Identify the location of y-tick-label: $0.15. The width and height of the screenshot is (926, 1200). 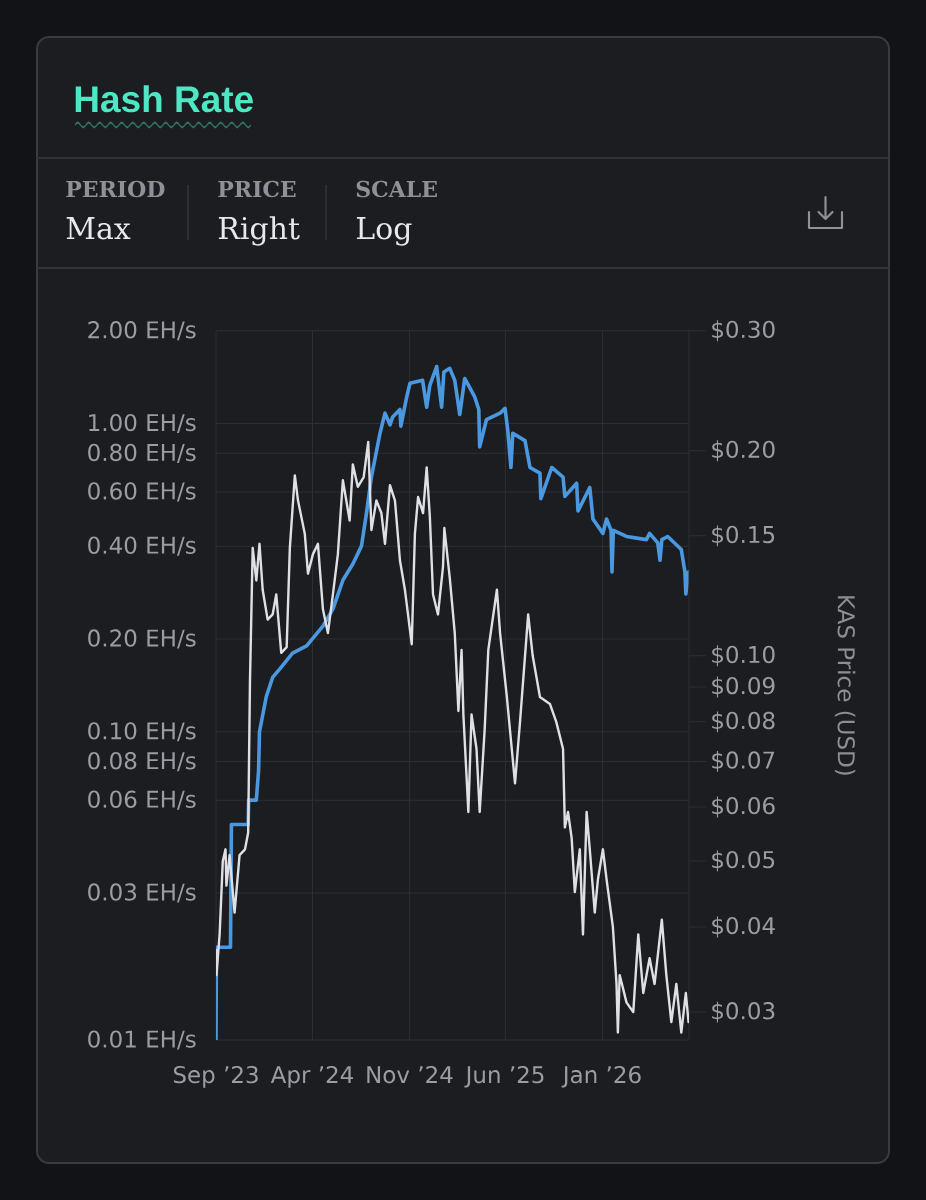
(743, 536).